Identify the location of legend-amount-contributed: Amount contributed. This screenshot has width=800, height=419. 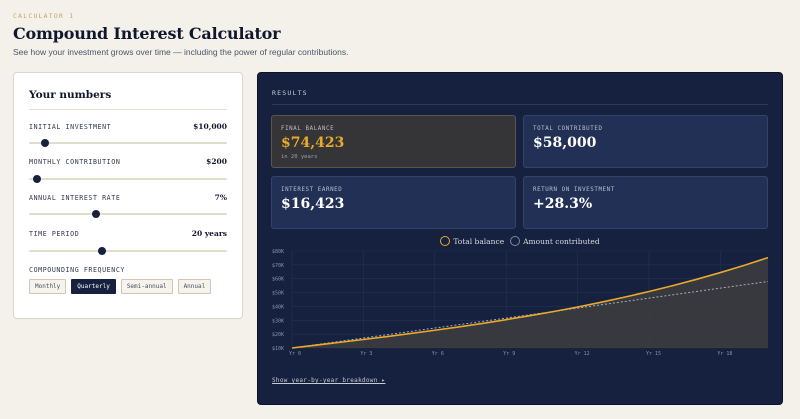
(555, 241).